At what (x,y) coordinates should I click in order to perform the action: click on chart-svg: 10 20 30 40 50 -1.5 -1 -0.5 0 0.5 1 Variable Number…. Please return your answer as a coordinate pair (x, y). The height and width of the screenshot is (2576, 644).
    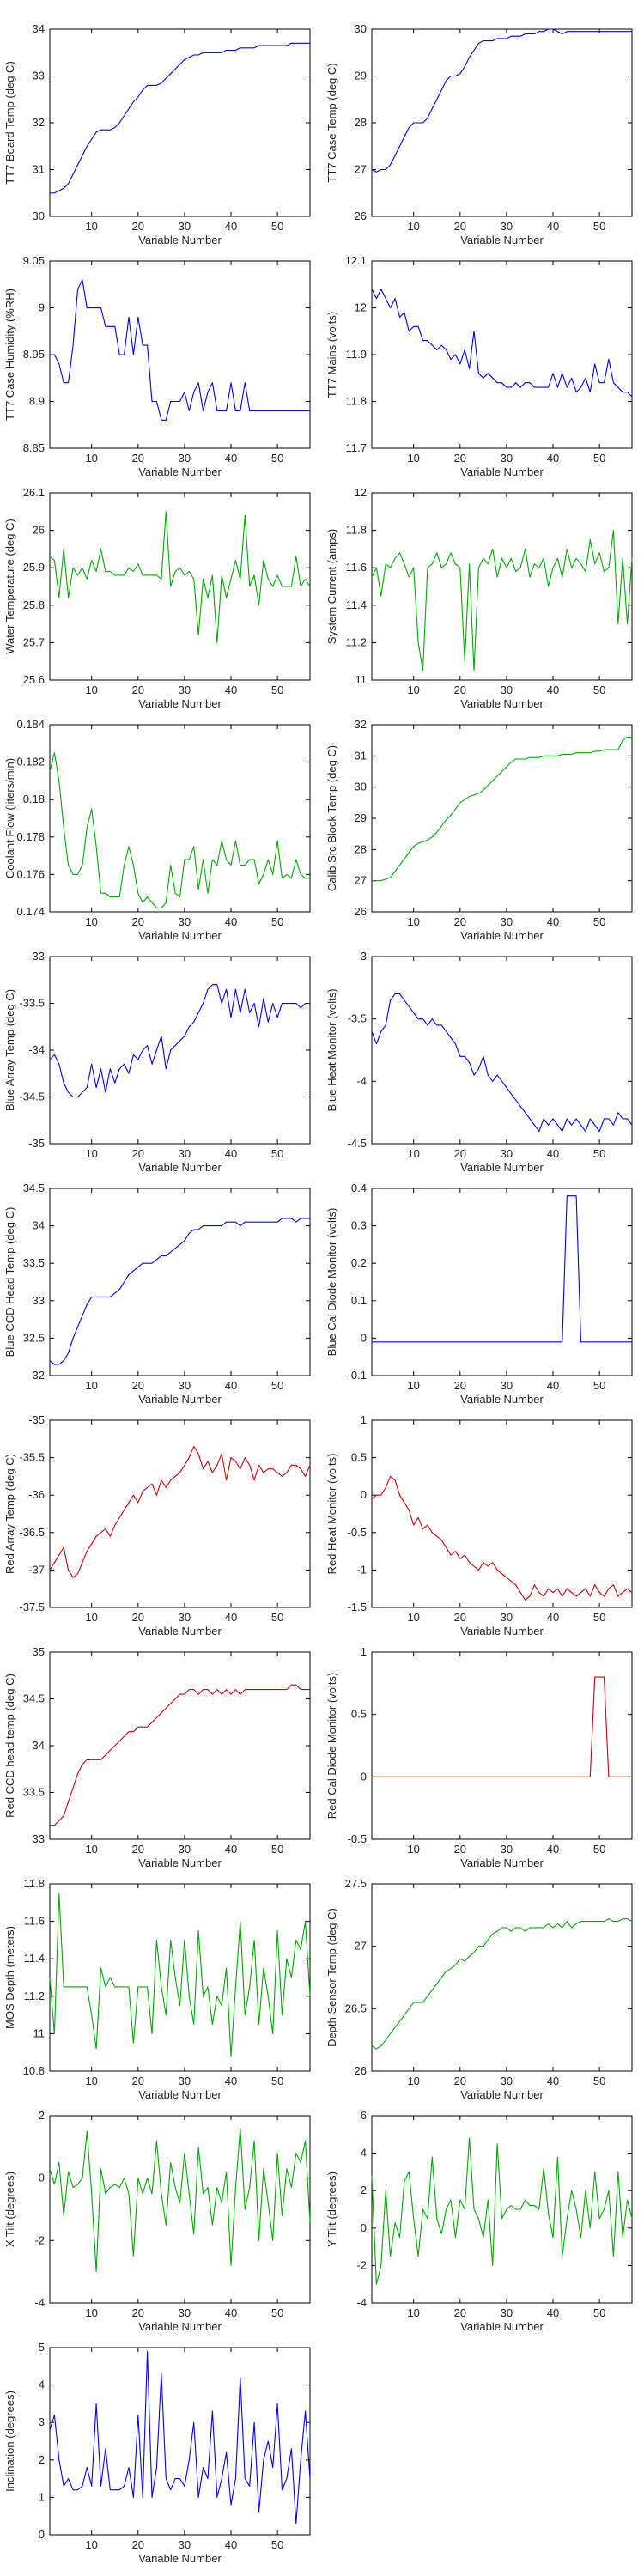
    Looking at the image, I should click on (479, 1525).